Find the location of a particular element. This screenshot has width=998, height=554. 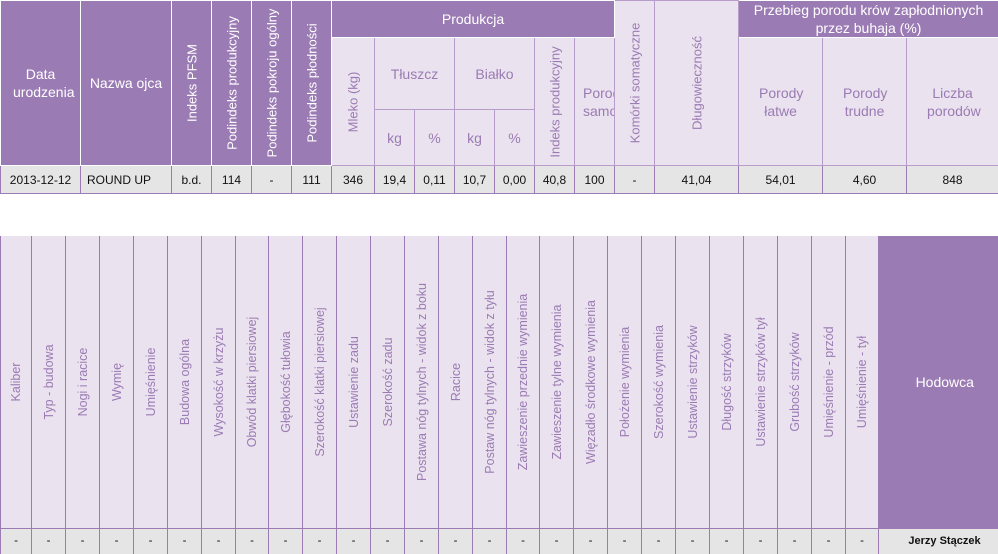

trait-header: Ustawienie strzyków tył is located at coordinates (760, 382).